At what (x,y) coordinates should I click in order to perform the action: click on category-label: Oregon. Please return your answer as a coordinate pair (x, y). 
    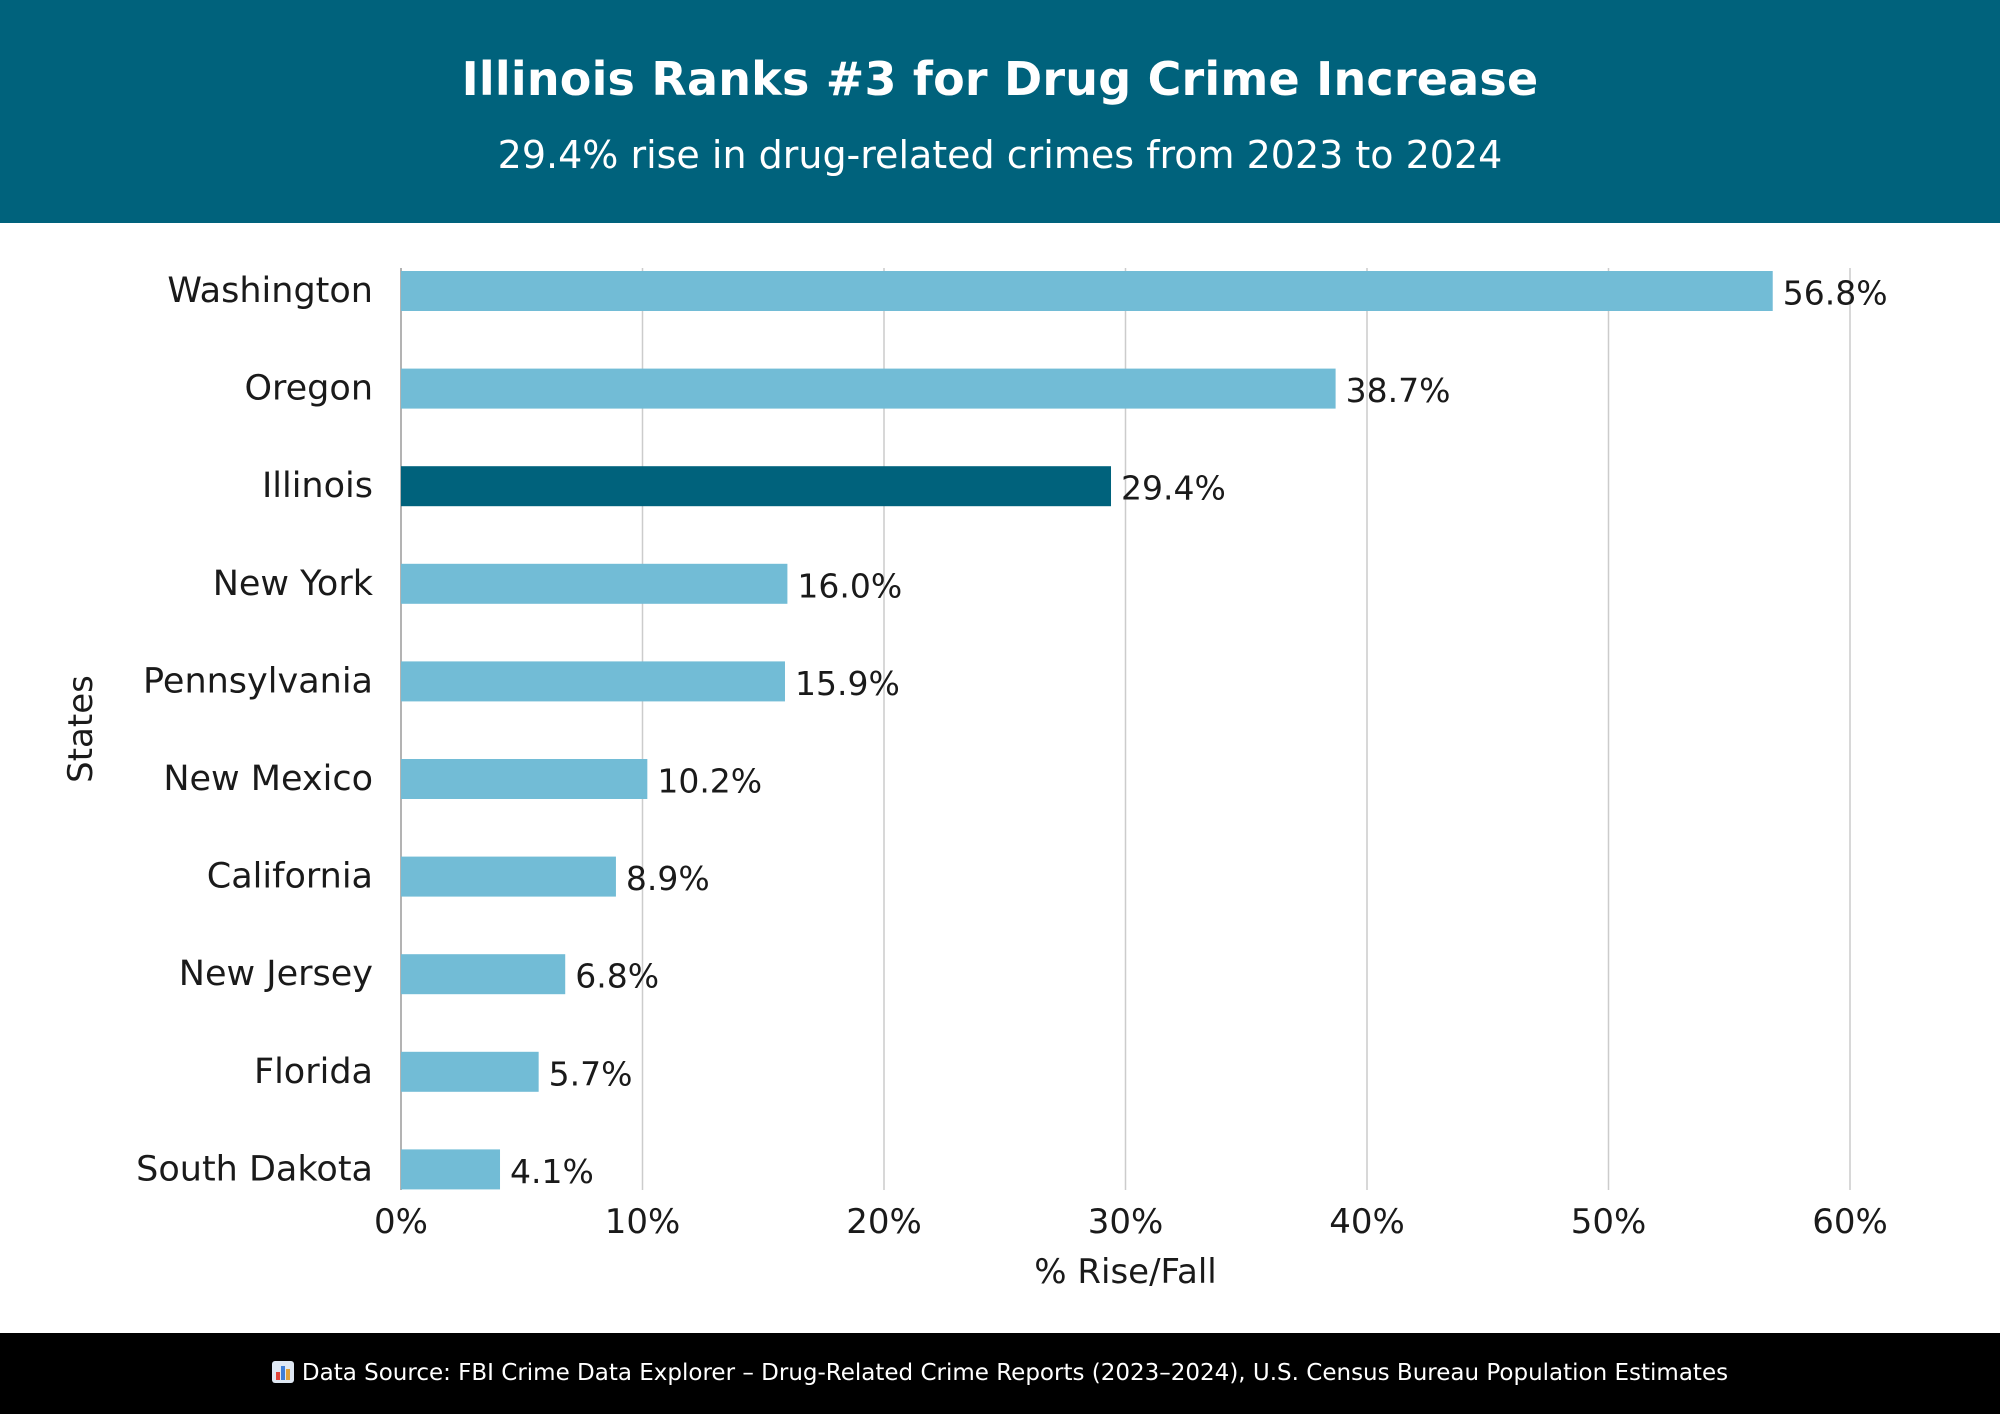
    Looking at the image, I should click on (308, 389).